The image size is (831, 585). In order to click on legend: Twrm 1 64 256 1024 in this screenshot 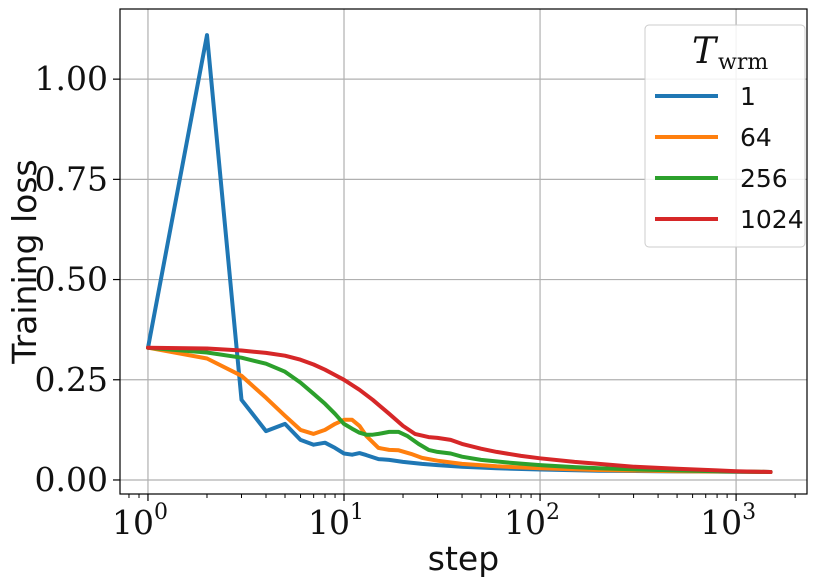, I will do `click(725, 136)`.